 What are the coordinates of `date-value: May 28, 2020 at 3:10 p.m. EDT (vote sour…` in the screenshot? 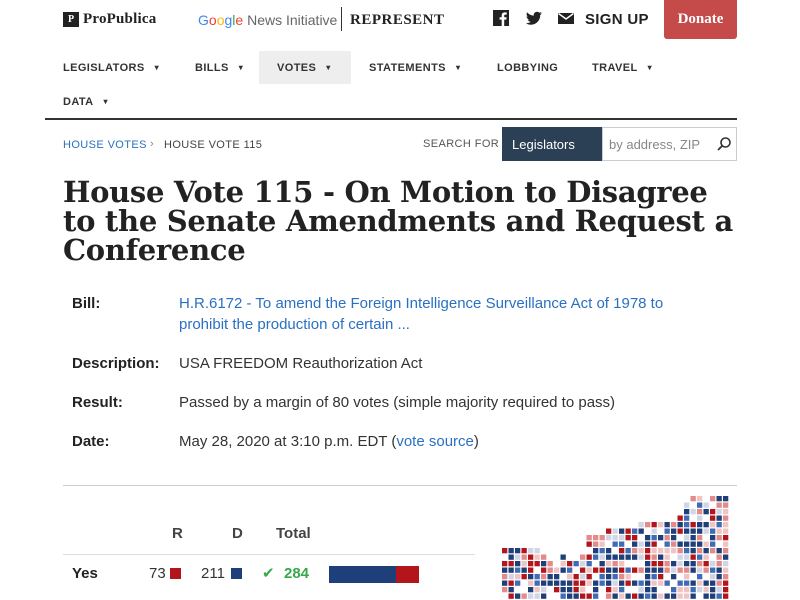 It's located at (439, 441).